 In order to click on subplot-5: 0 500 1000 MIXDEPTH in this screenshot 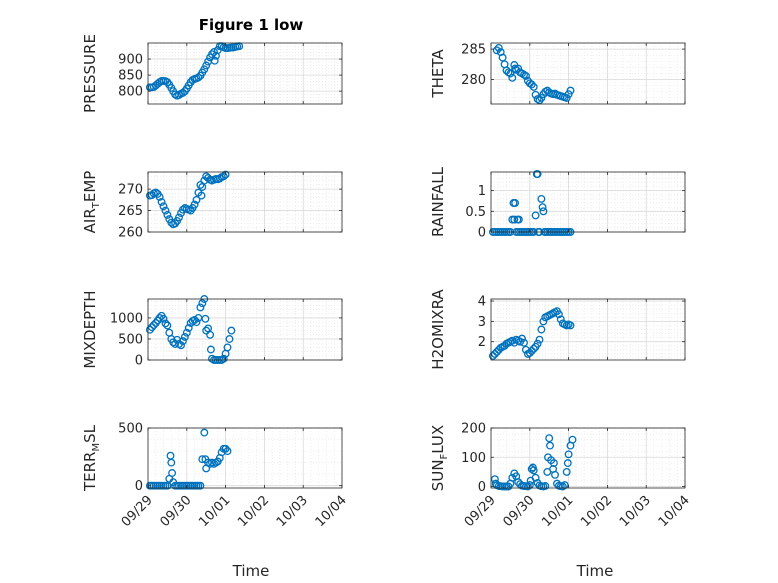, I will do `click(212, 329)`.